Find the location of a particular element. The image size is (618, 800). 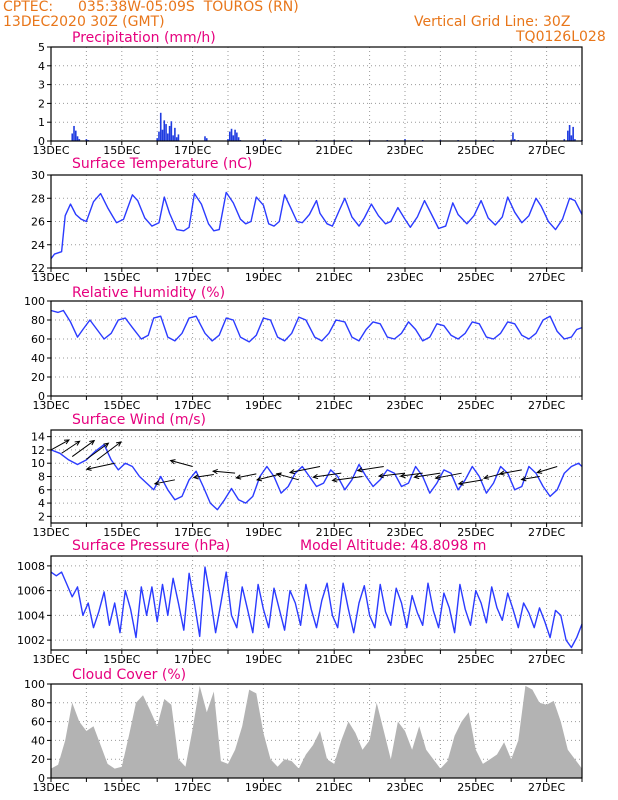

panel-0-title: Precipitation (mm/h) is located at coordinates (144, 38).